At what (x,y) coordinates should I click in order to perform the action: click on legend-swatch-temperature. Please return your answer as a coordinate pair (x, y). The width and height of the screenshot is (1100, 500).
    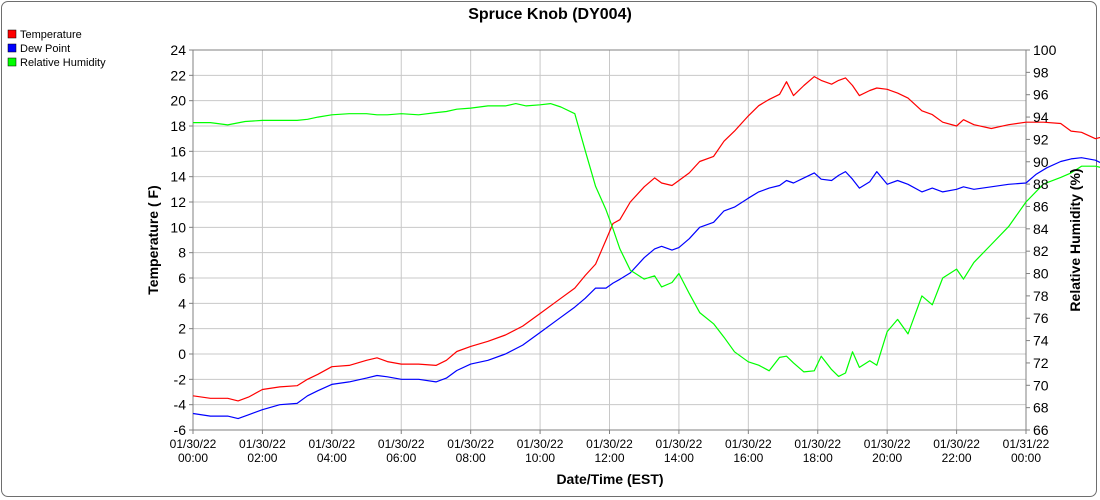
    Looking at the image, I should click on (12, 34).